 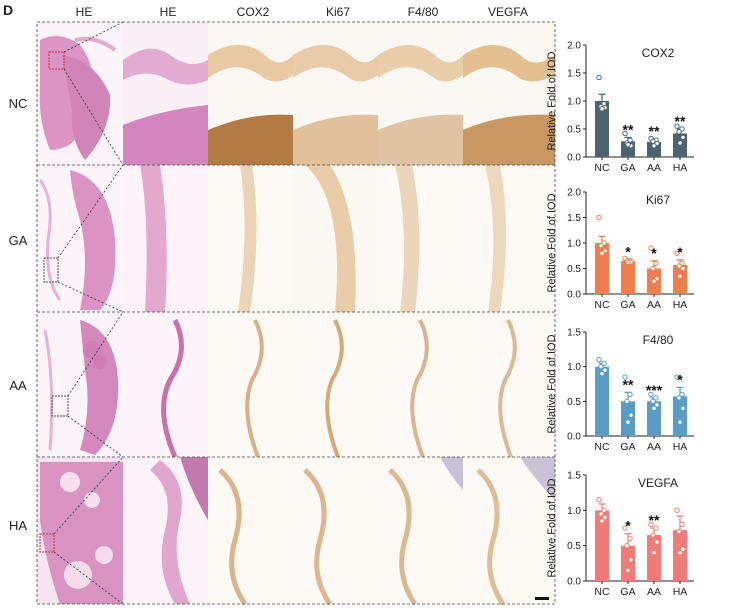 I want to click on column-label-vegfa: VEGFA, so click(x=507, y=12).